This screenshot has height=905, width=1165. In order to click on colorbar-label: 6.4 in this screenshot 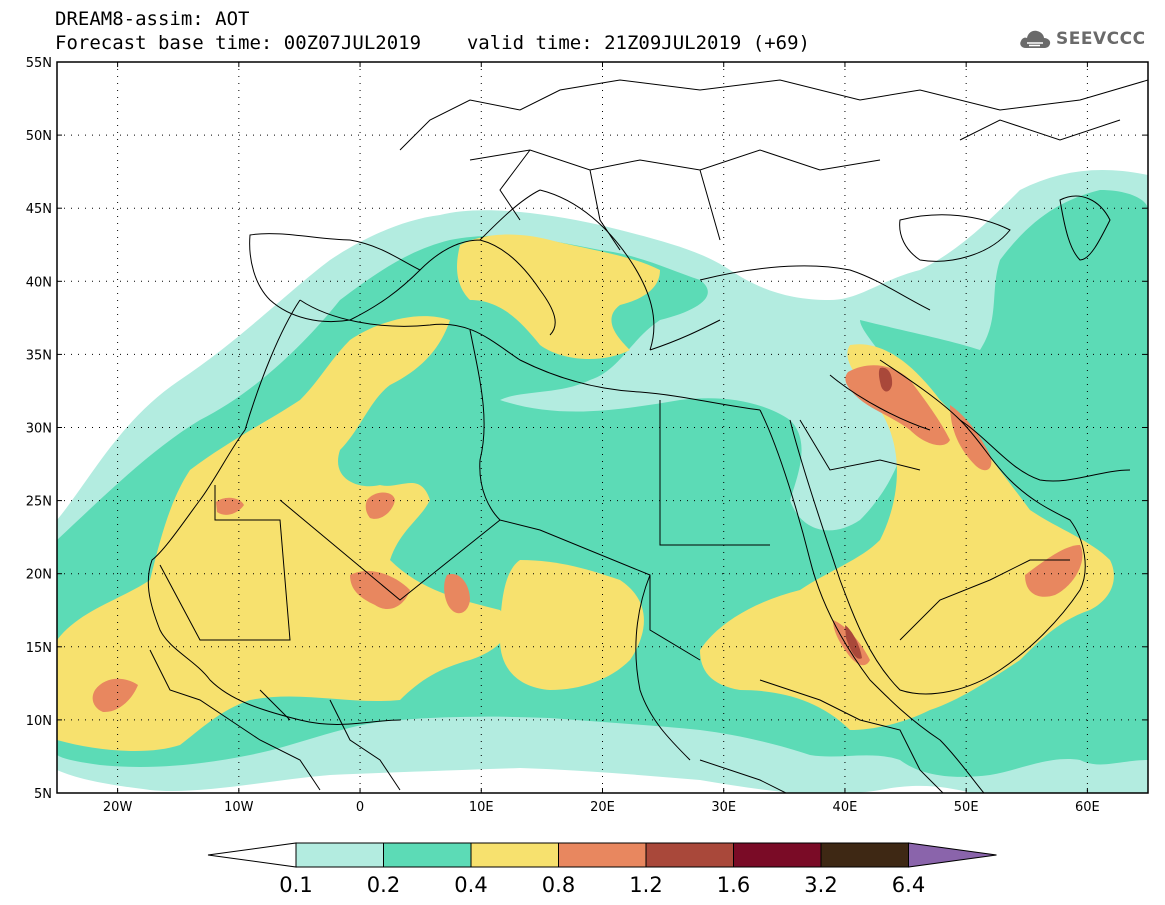, I will do `click(908, 885)`.